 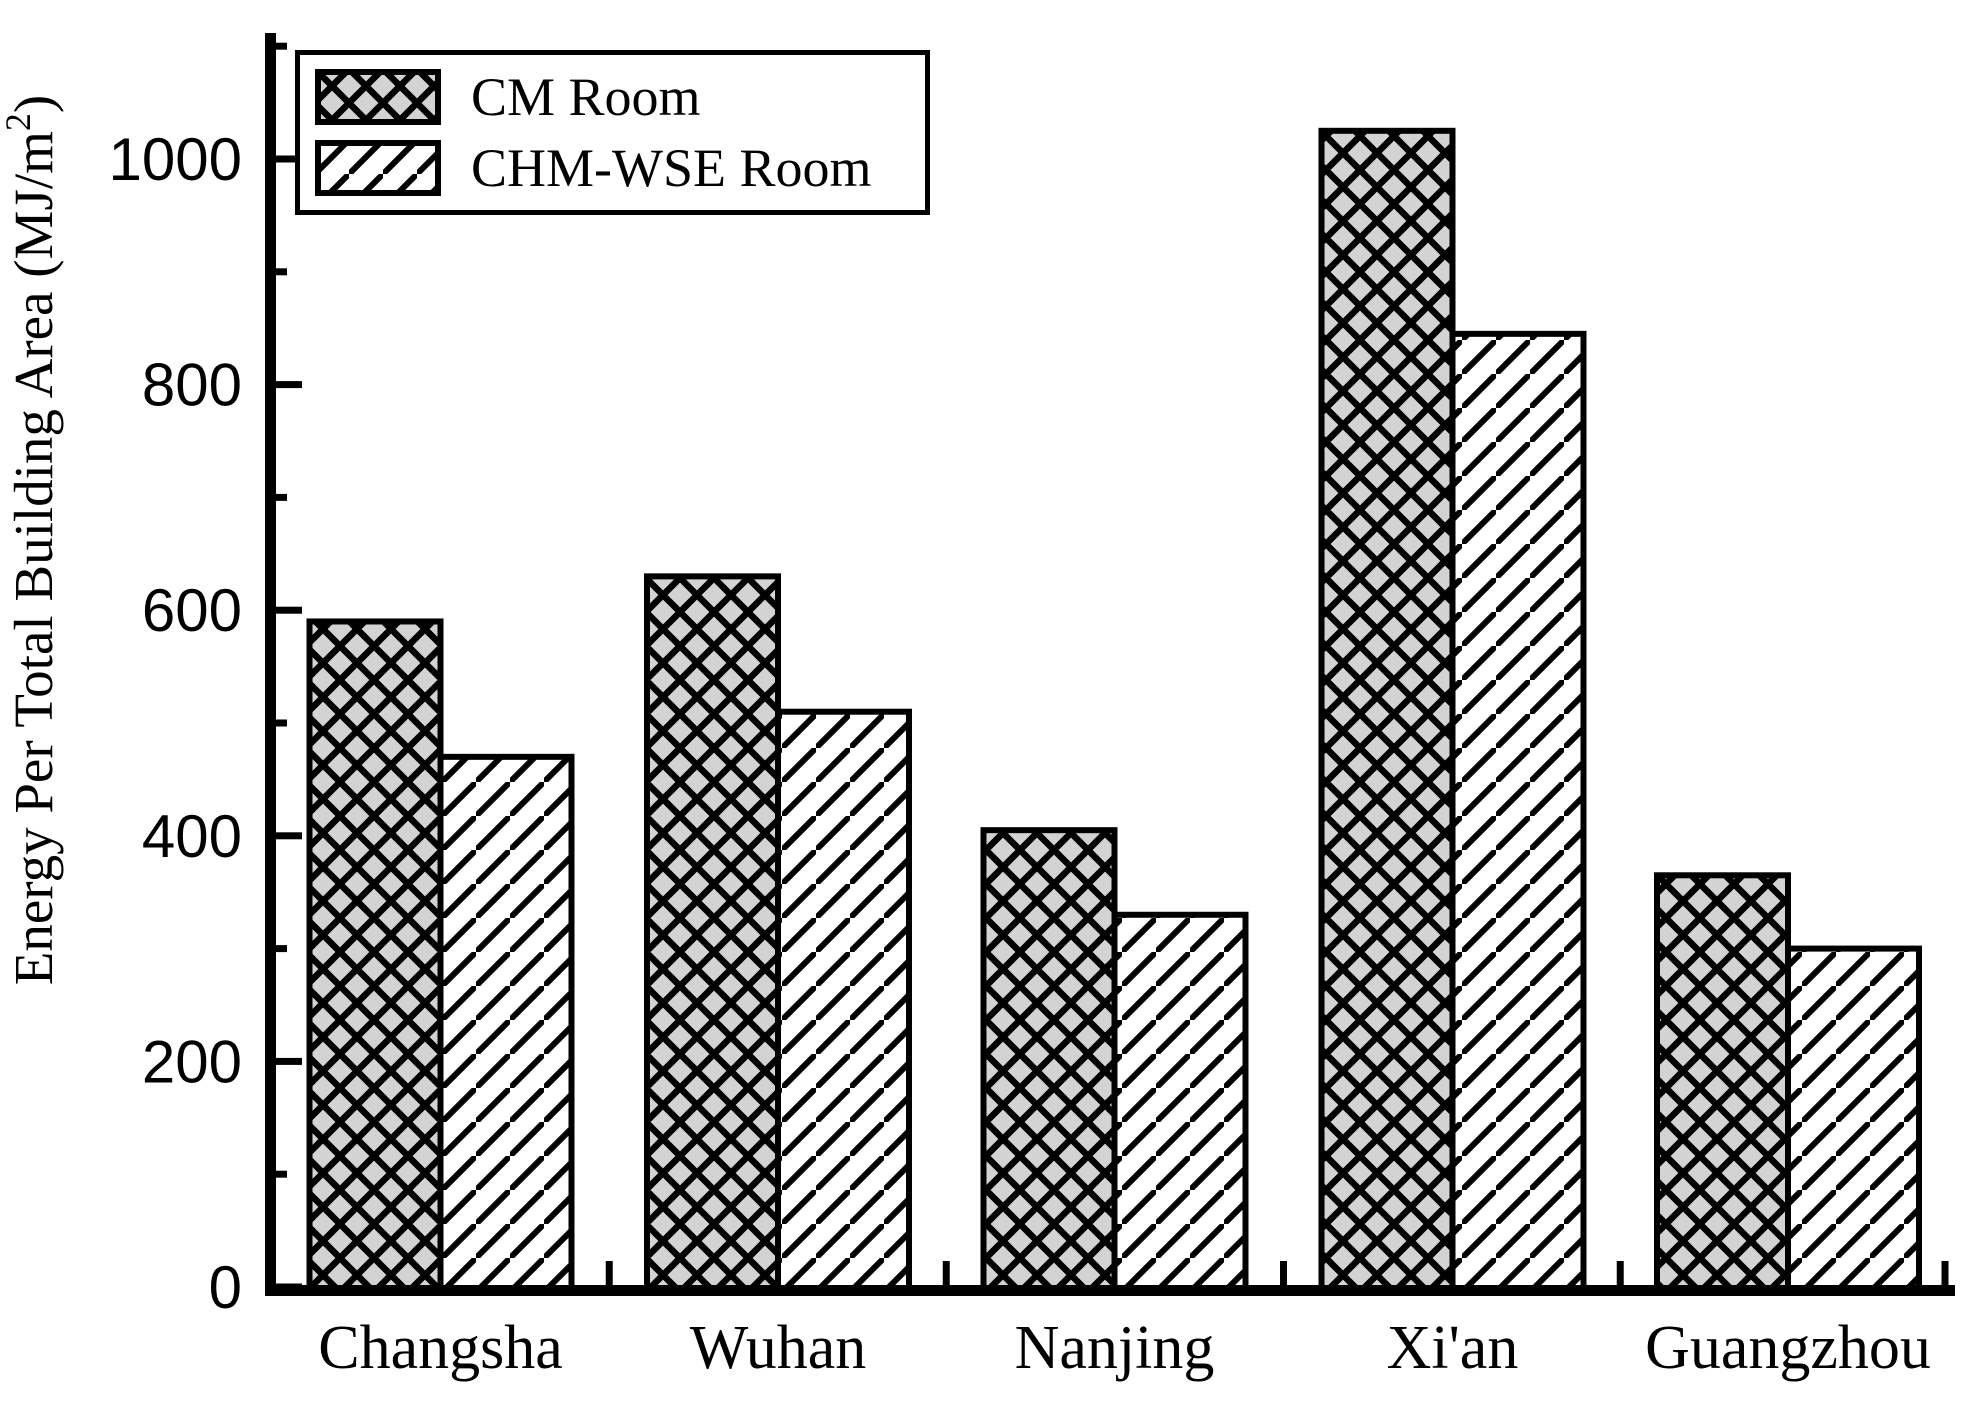 I want to click on bar-changsha-chm-wse-room, so click(x=506, y=1023).